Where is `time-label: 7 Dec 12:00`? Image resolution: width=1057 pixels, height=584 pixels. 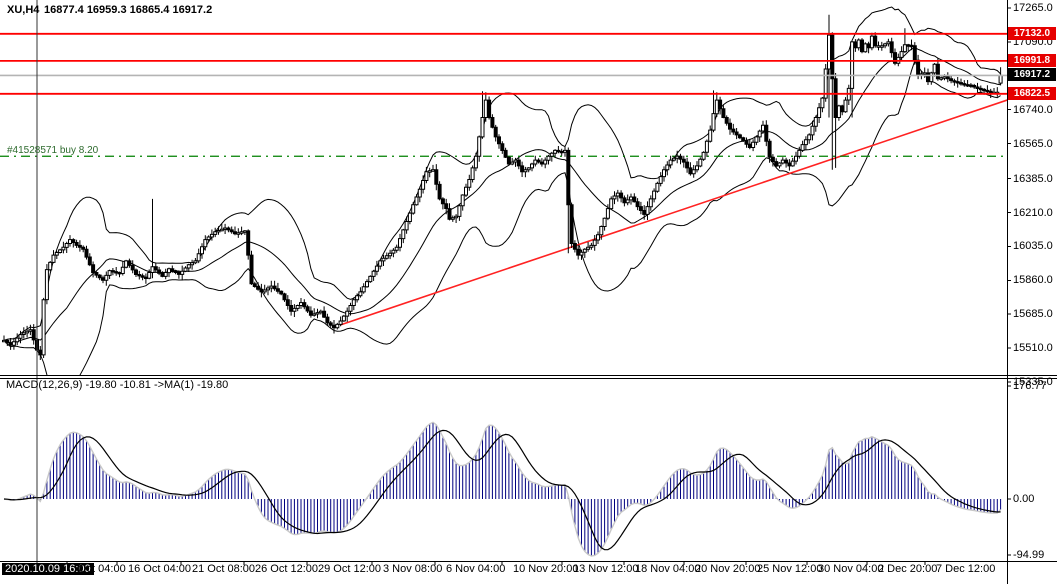
time-label: 7 Dec 12:00 is located at coordinates (966, 569).